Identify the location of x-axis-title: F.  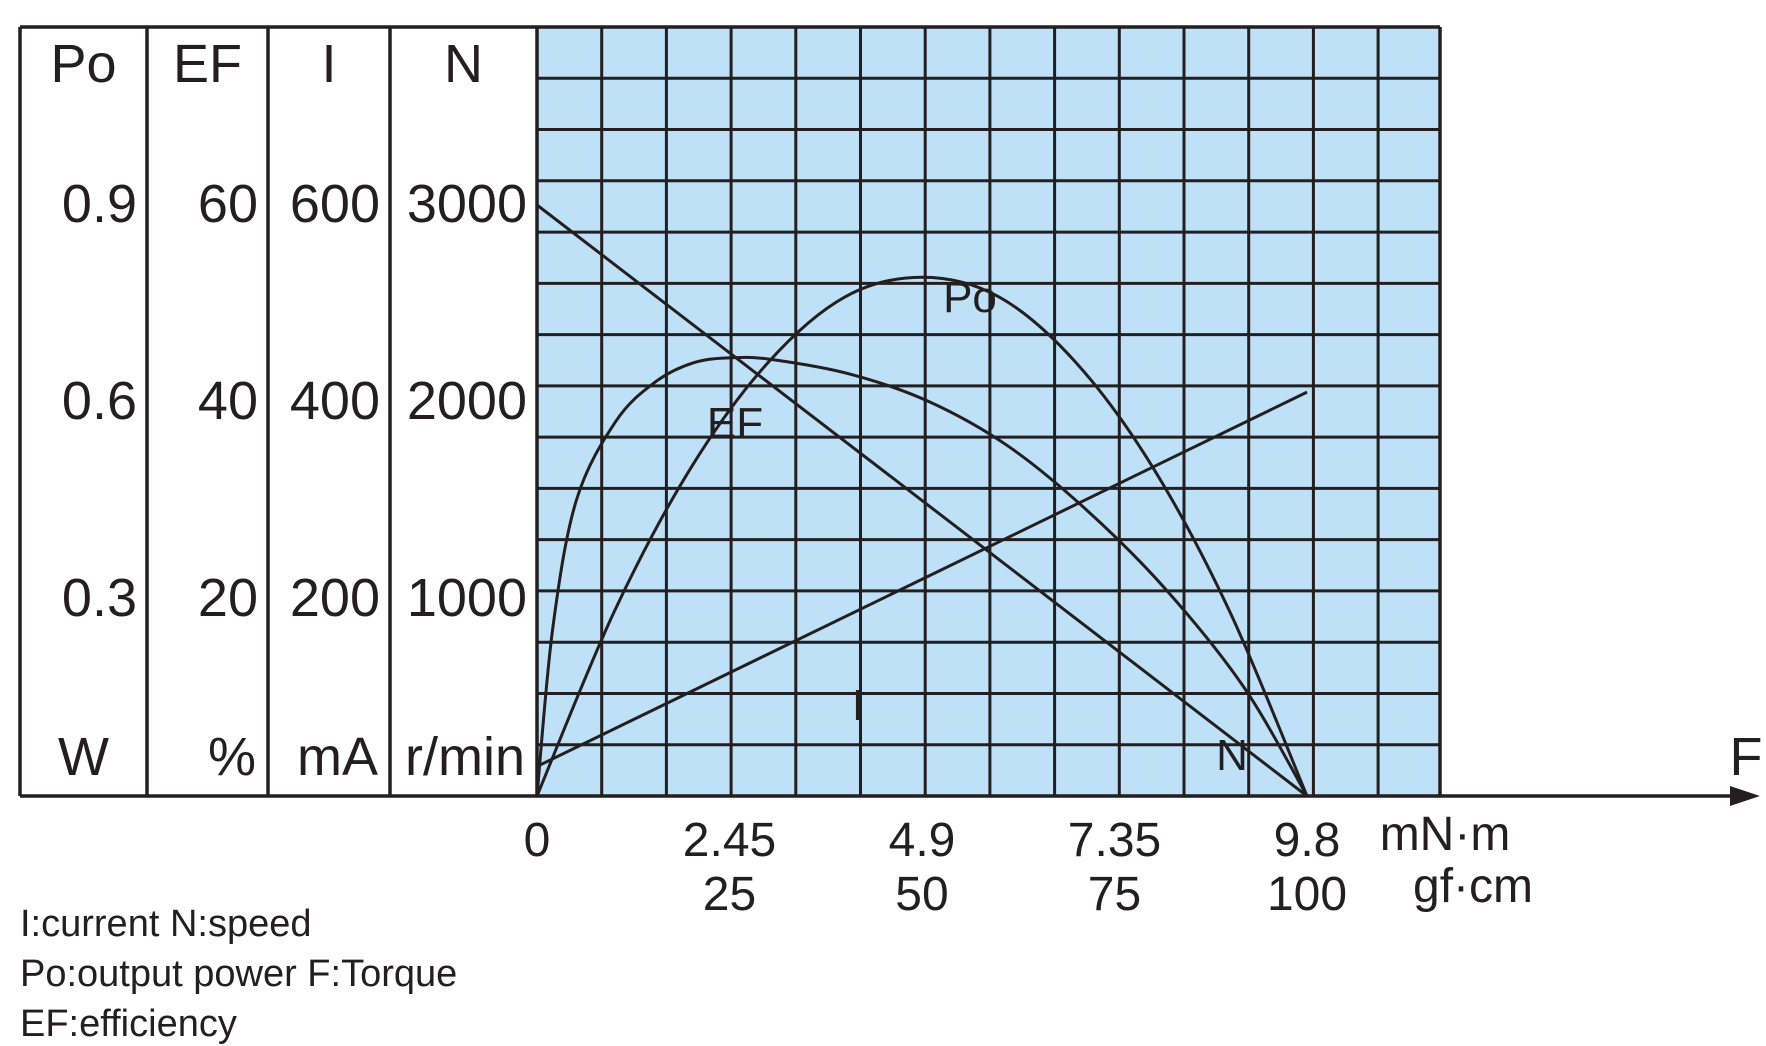
(1746, 757).